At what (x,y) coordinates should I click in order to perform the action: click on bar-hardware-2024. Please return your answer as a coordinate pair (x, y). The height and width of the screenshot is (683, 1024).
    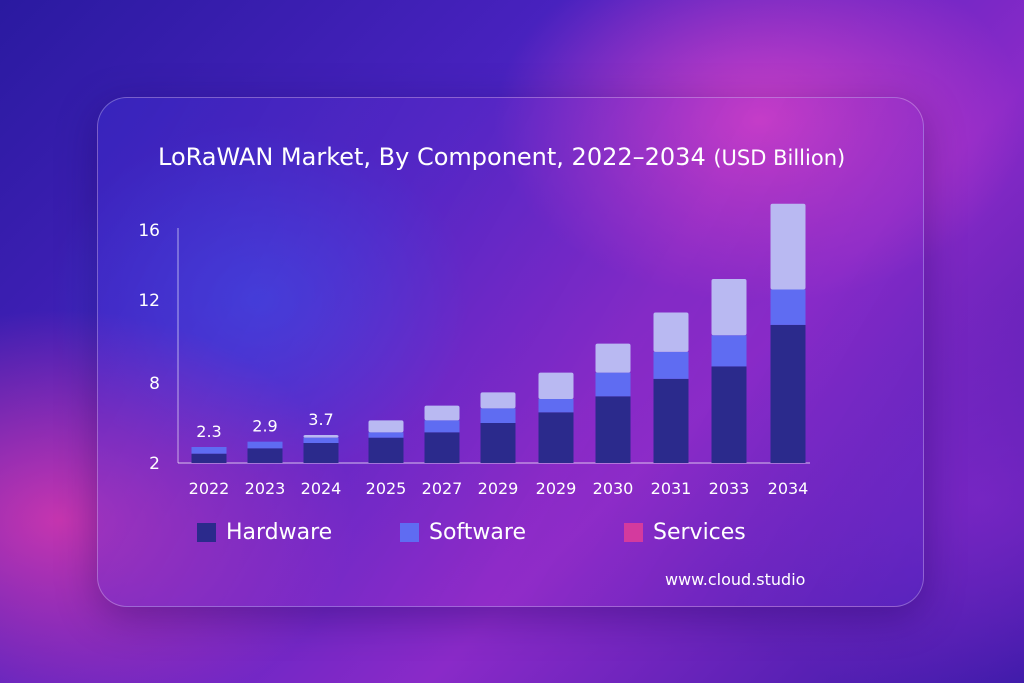
    Looking at the image, I should click on (321, 453).